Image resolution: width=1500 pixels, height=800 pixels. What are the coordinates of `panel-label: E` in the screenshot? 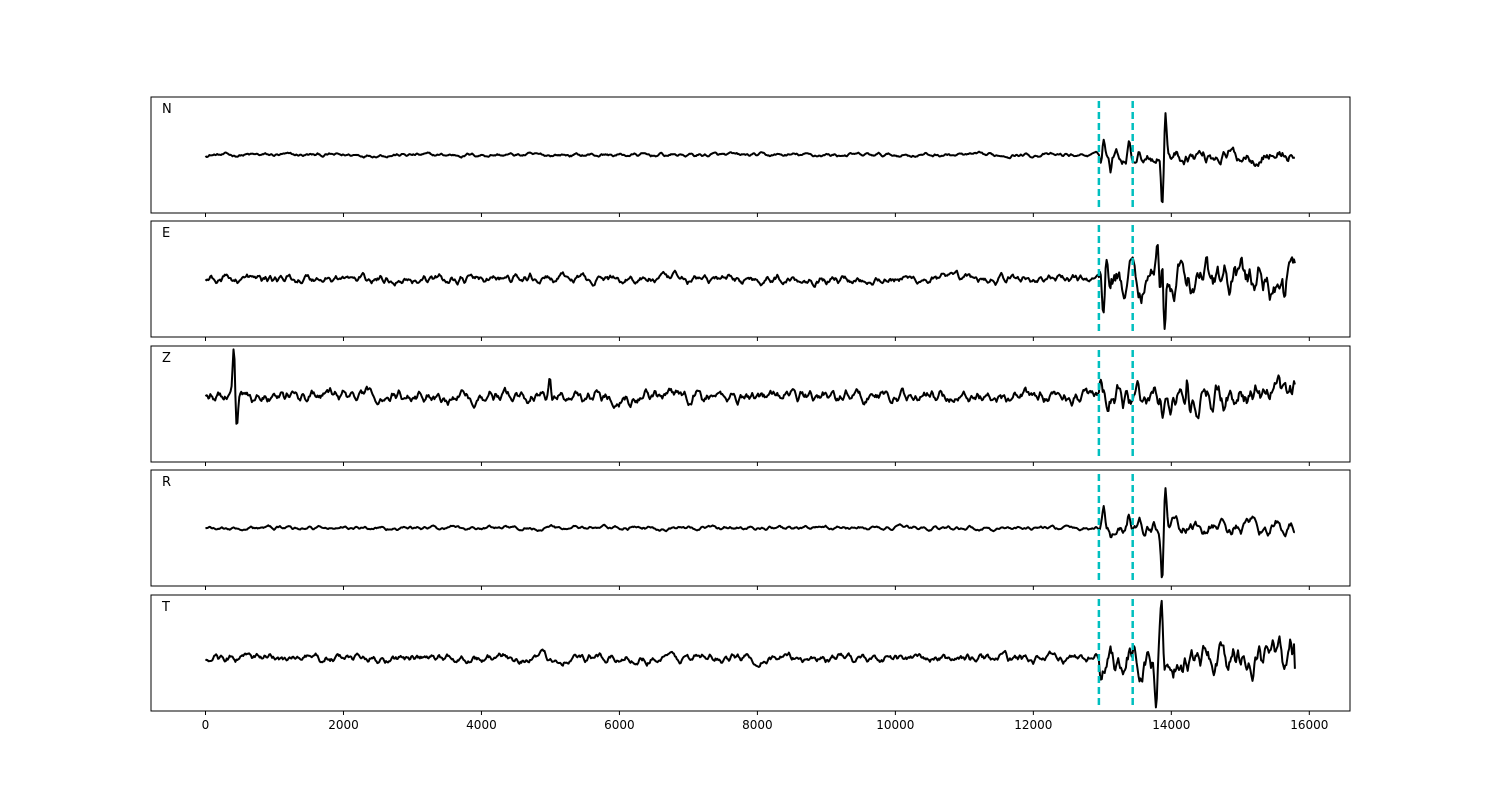 It's located at (166, 233).